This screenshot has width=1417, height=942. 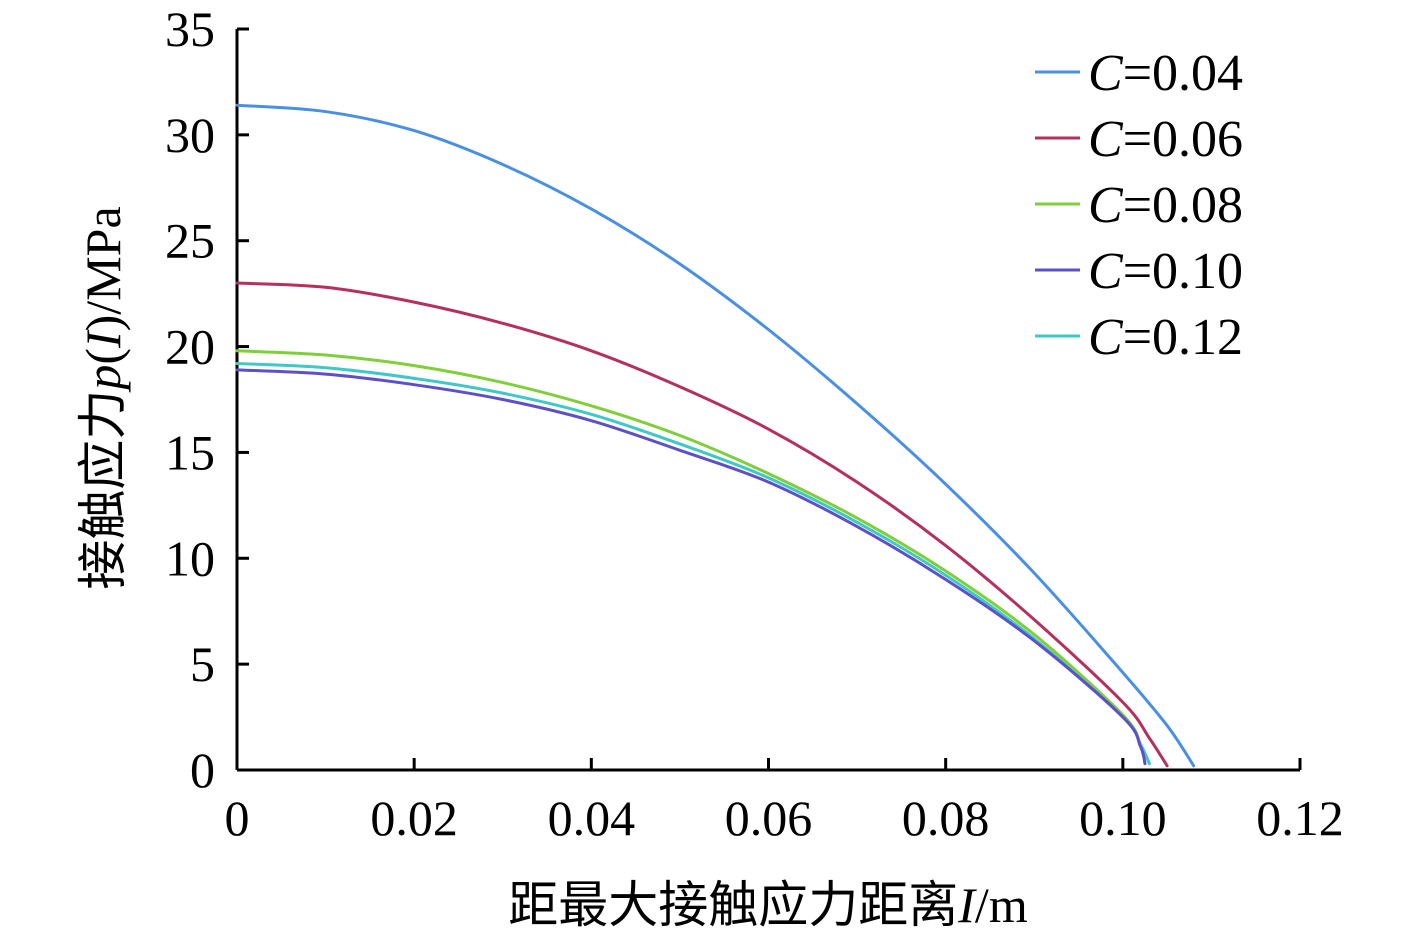 What do you see at coordinates (190, 452) in the screenshot?
I see `y-tick-label: 15` at bounding box center [190, 452].